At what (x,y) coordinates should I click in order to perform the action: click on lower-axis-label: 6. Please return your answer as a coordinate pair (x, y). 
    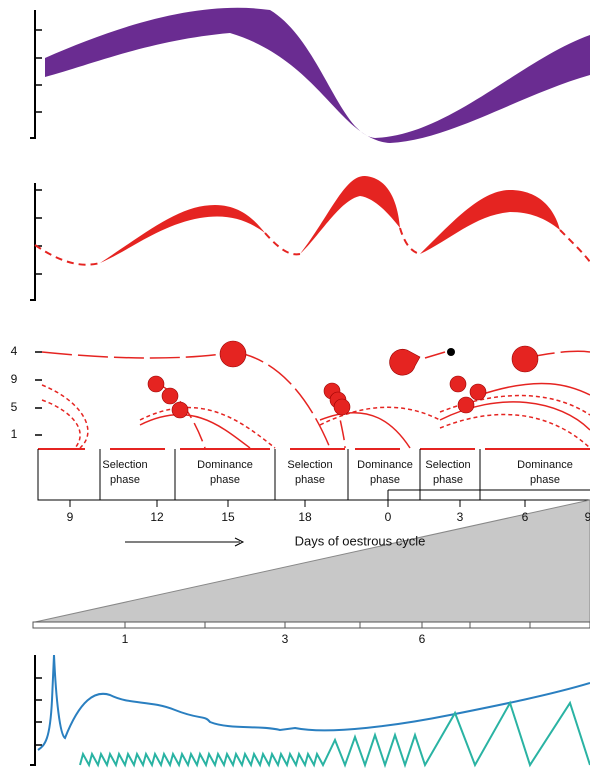
    Looking at the image, I should click on (422, 639).